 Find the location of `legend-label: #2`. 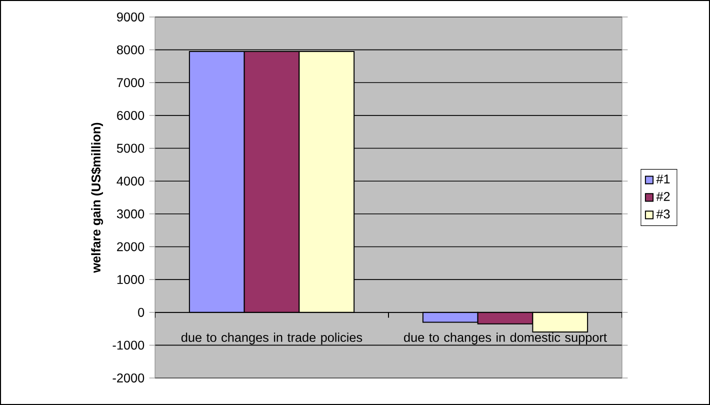

legend-label: #2 is located at coordinates (663, 196).